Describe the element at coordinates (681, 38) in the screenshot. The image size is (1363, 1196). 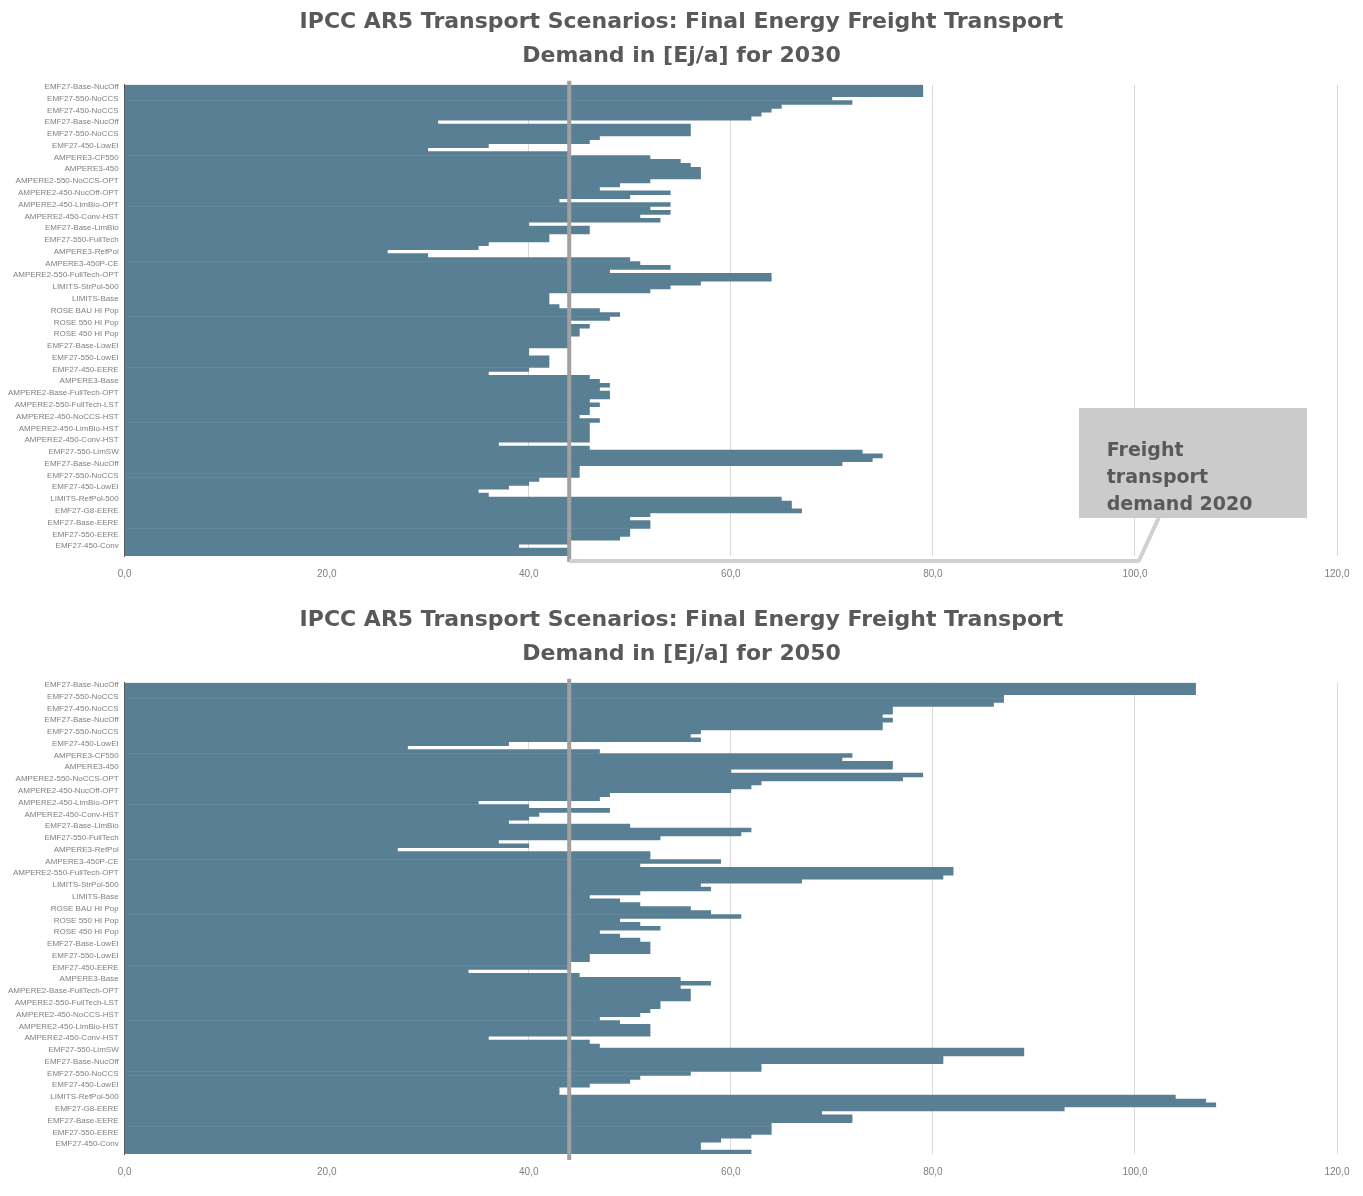
I see `chart-title: IPCC AR5 Transport Scenarios: Final Energy Freight Transport Demand in [Ej/a] for 2030` at that location.